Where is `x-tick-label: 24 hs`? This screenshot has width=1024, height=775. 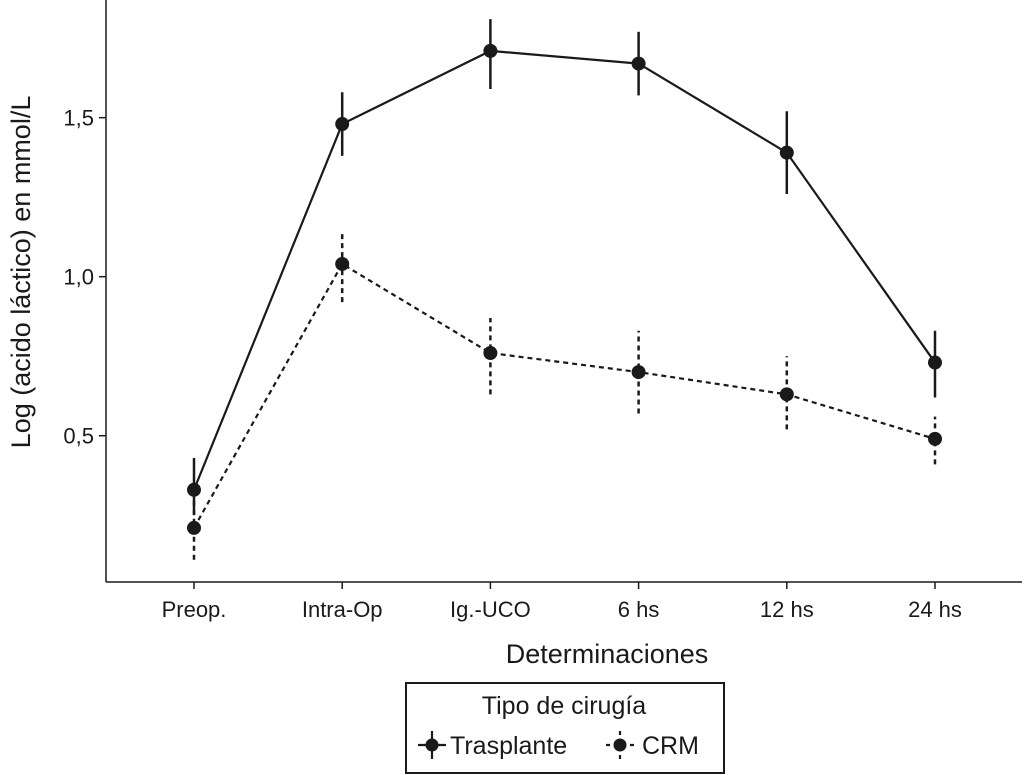 x-tick-label: 24 hs is located at coordinates (935, 609).